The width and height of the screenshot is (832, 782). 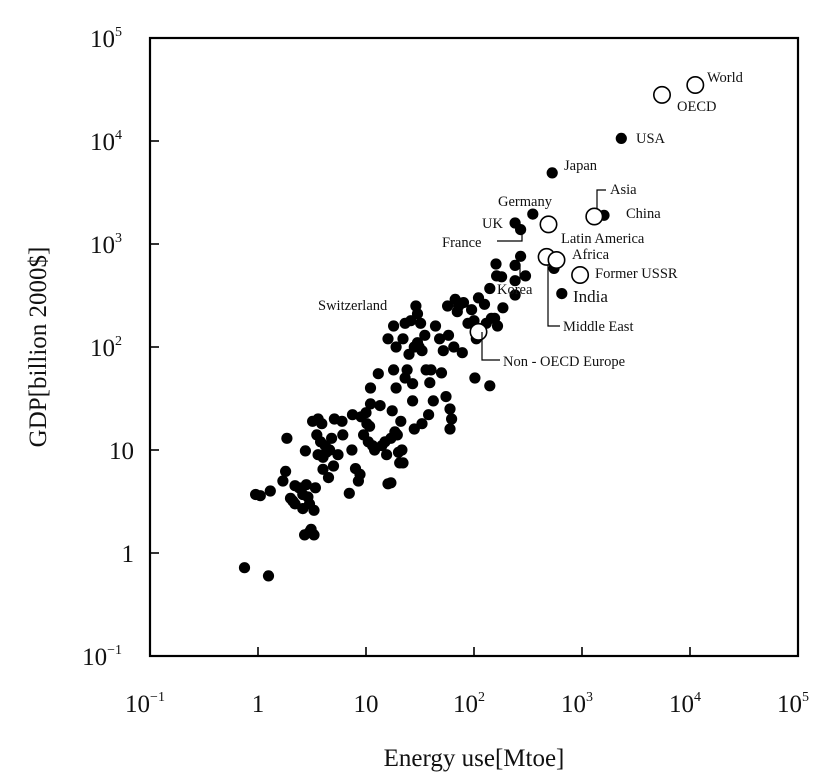 I want to click on label-former-ussr: Former USSR, so click(x=636, y=274).